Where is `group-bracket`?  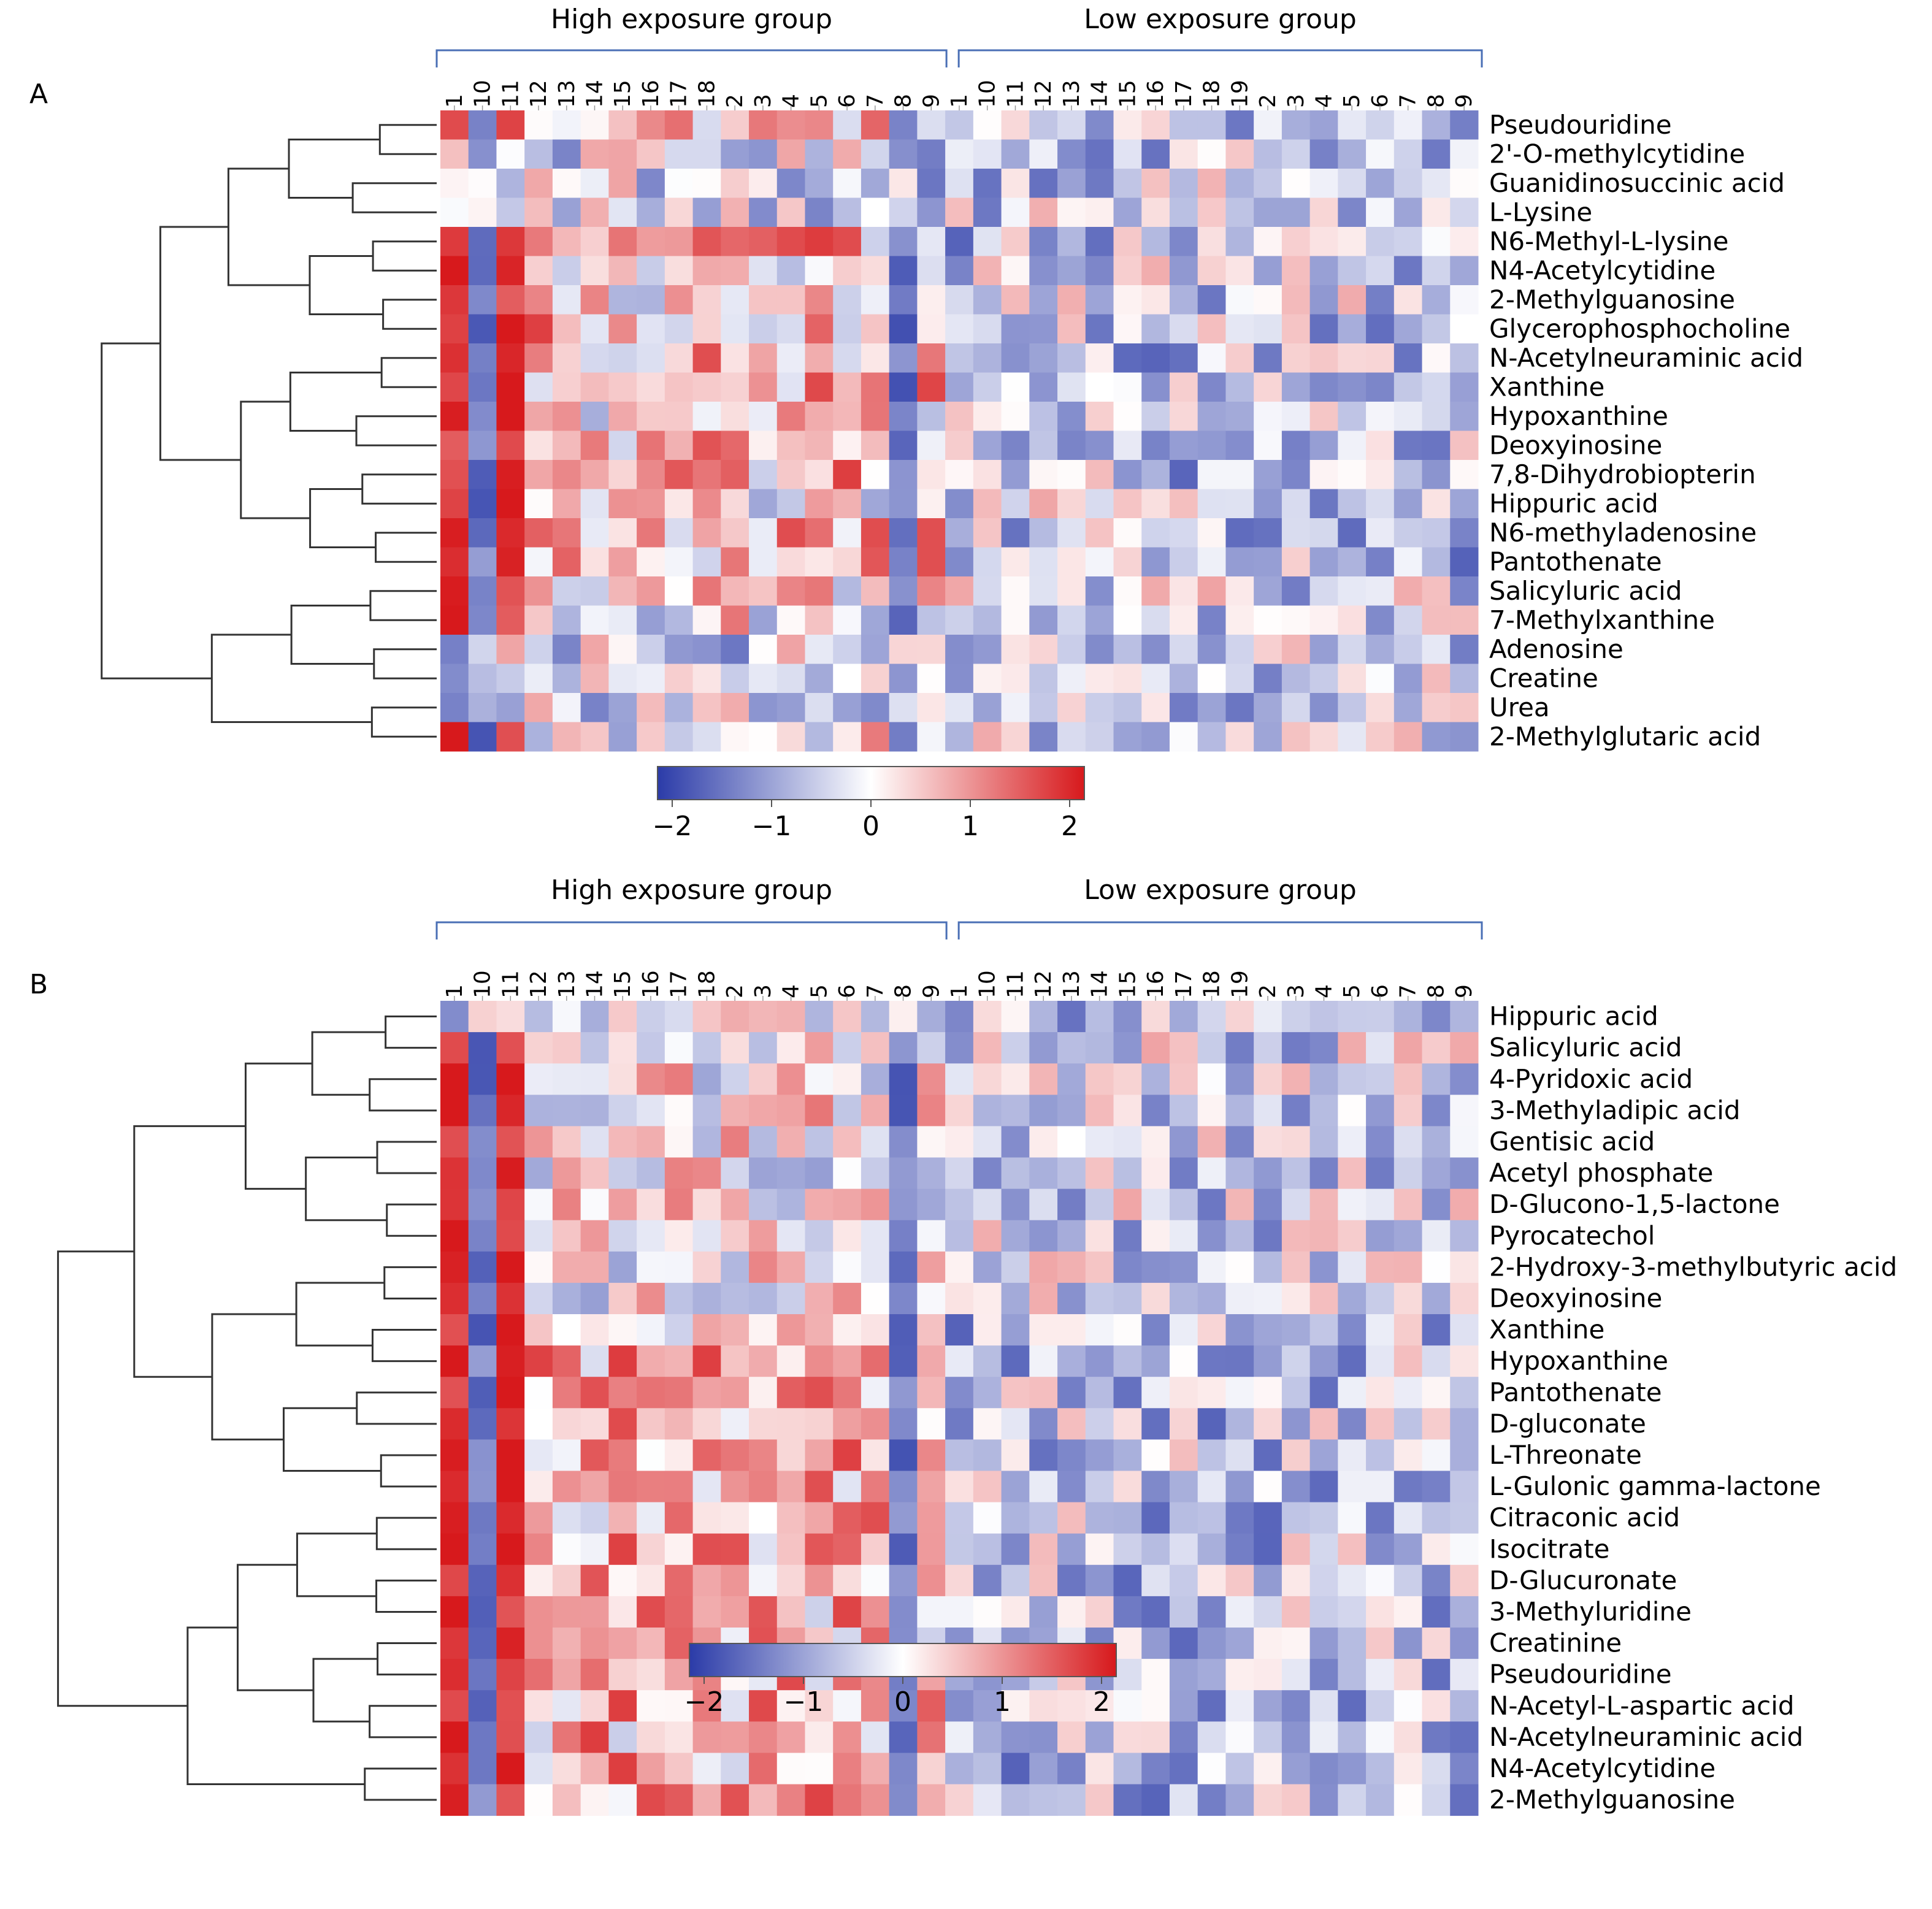 group-bracket is located at coordinates (691, 58).